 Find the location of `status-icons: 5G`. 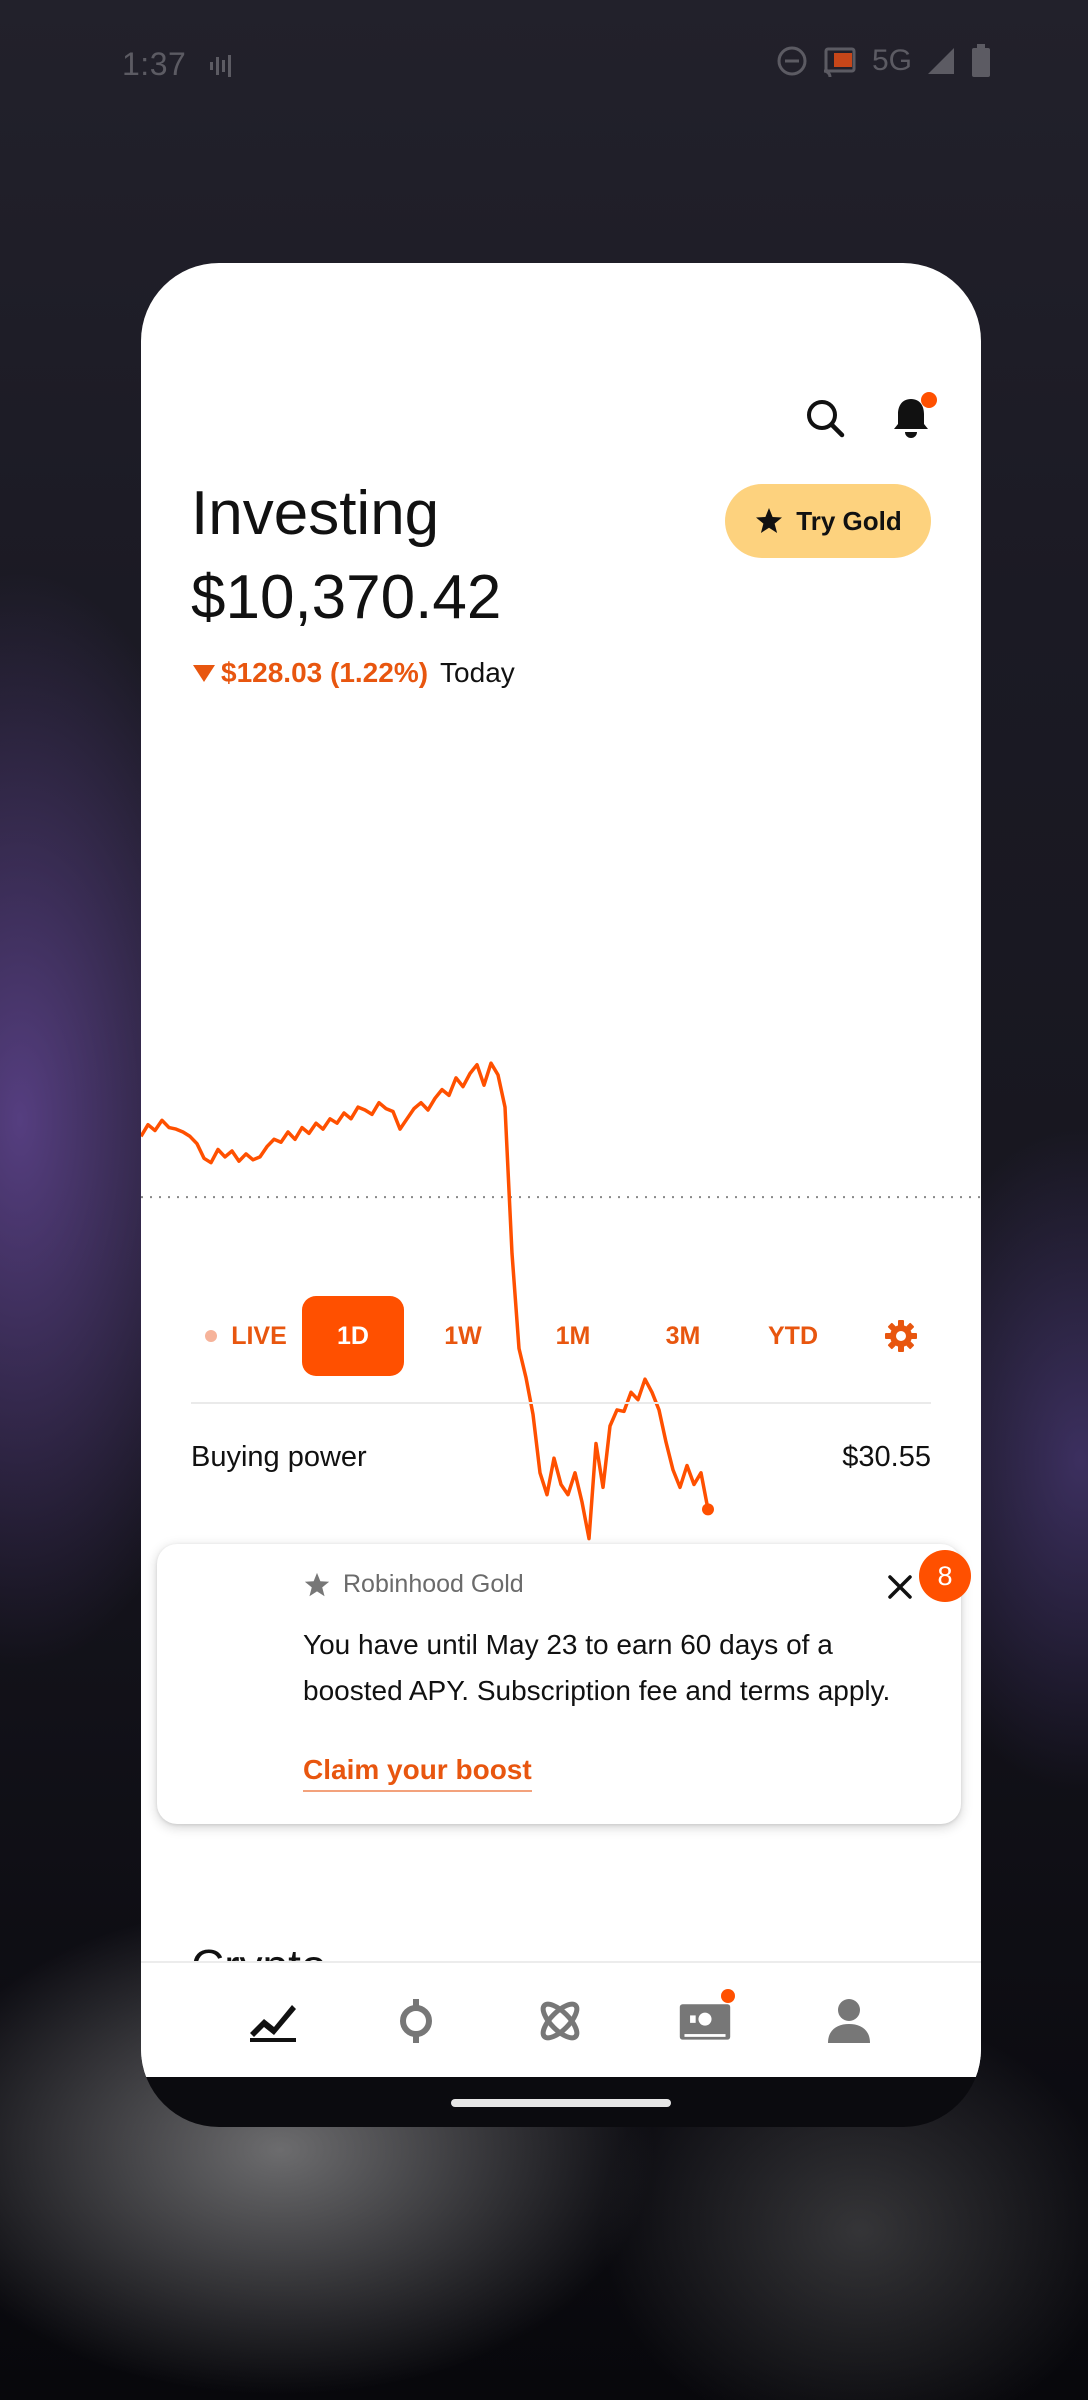

status-icons: 5G is located at coordinates (884, 61).